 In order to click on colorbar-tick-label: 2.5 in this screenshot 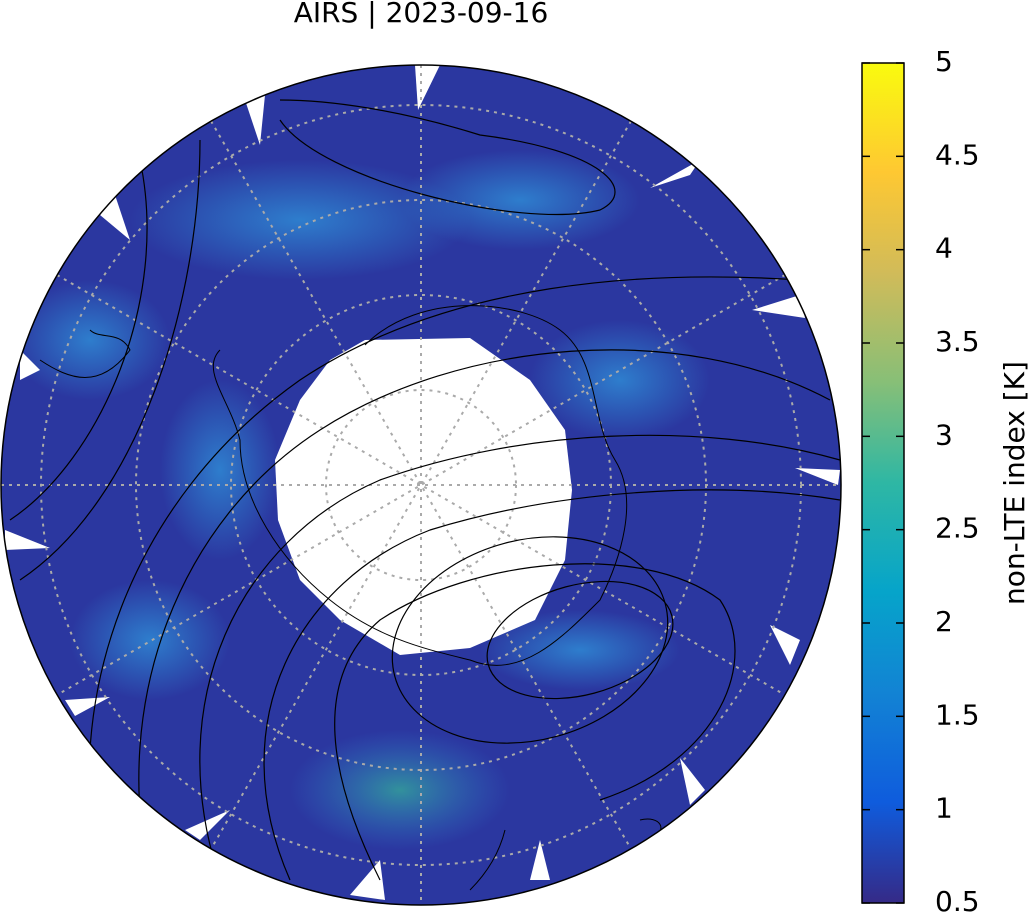, I will do `click(957, 528)`.